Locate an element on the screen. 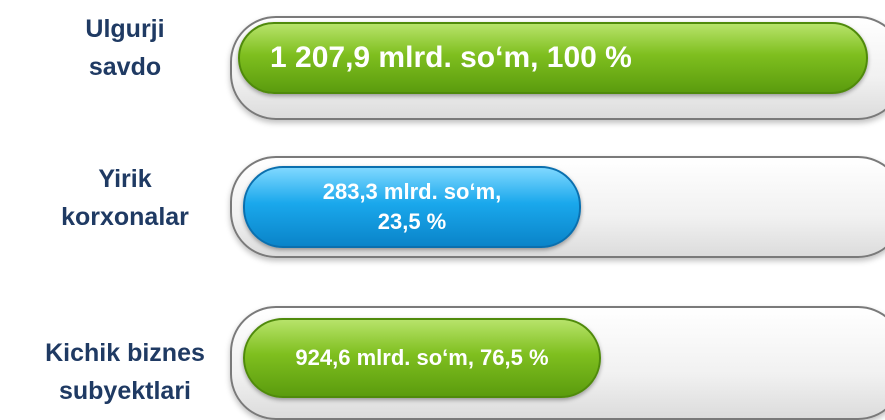 This screenshot has width=885, height=420. bar-text: 924,6 mlrd. so‘m, 76,5 % is located at coordinates (422, 357).